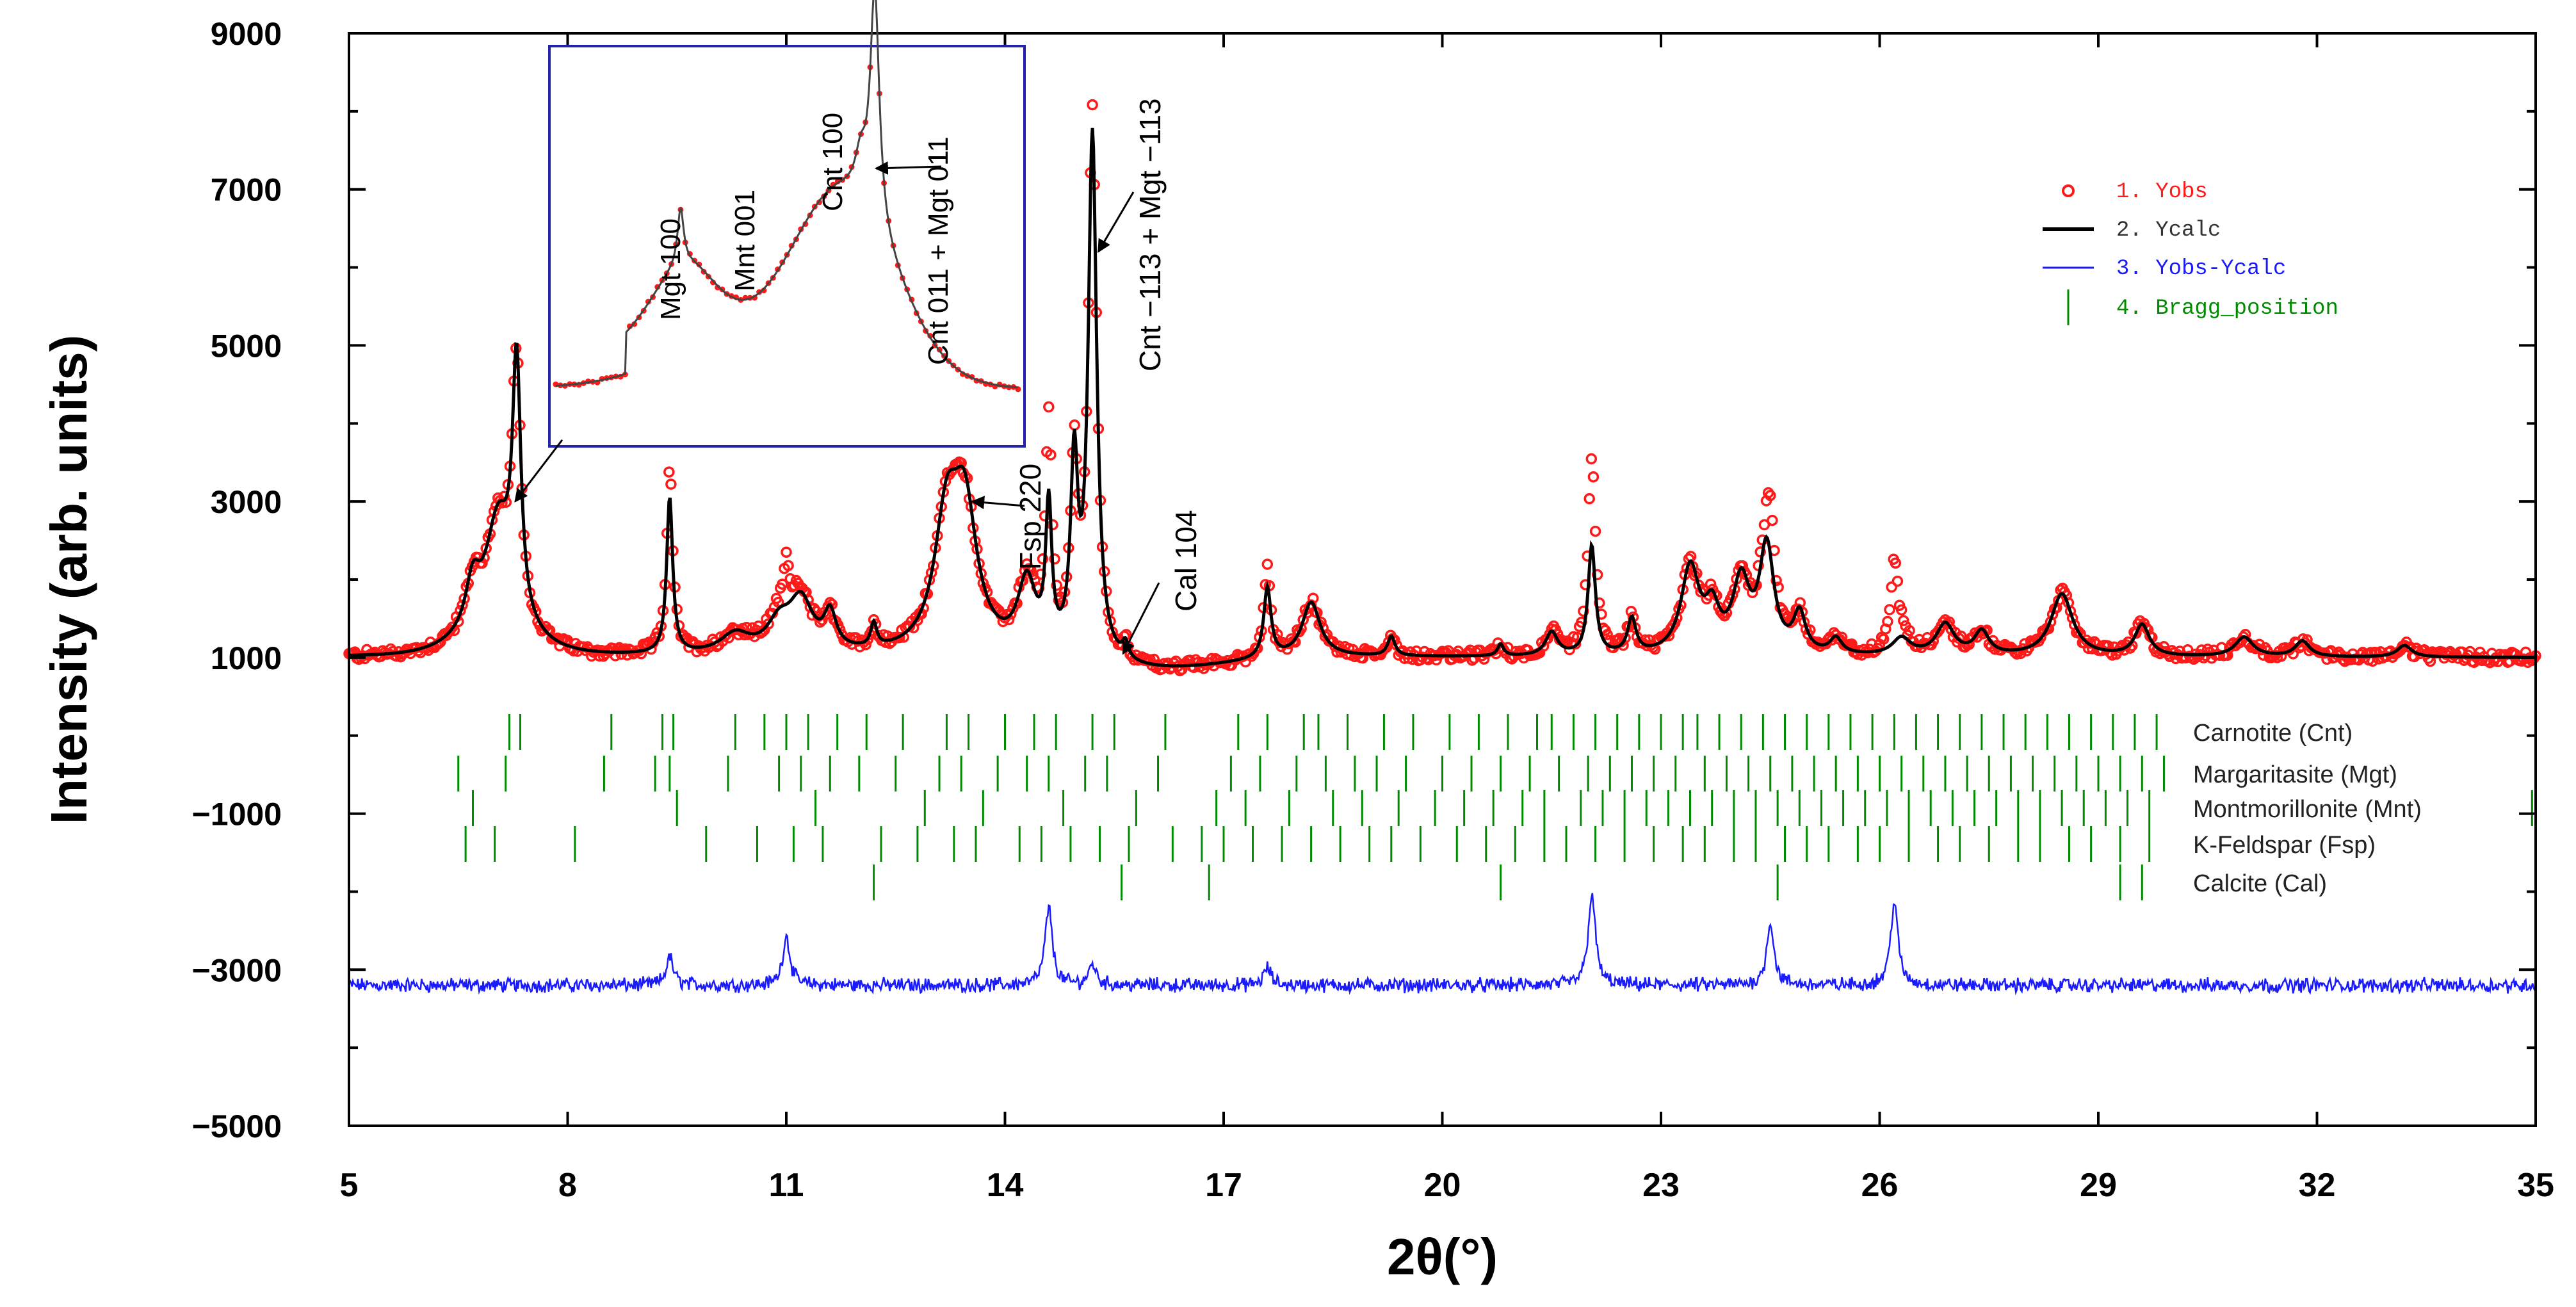  Describe the element at coordinates (1442, 1256) in the screenshot. I see `x-axis-label: 2θ(°)` at that location.